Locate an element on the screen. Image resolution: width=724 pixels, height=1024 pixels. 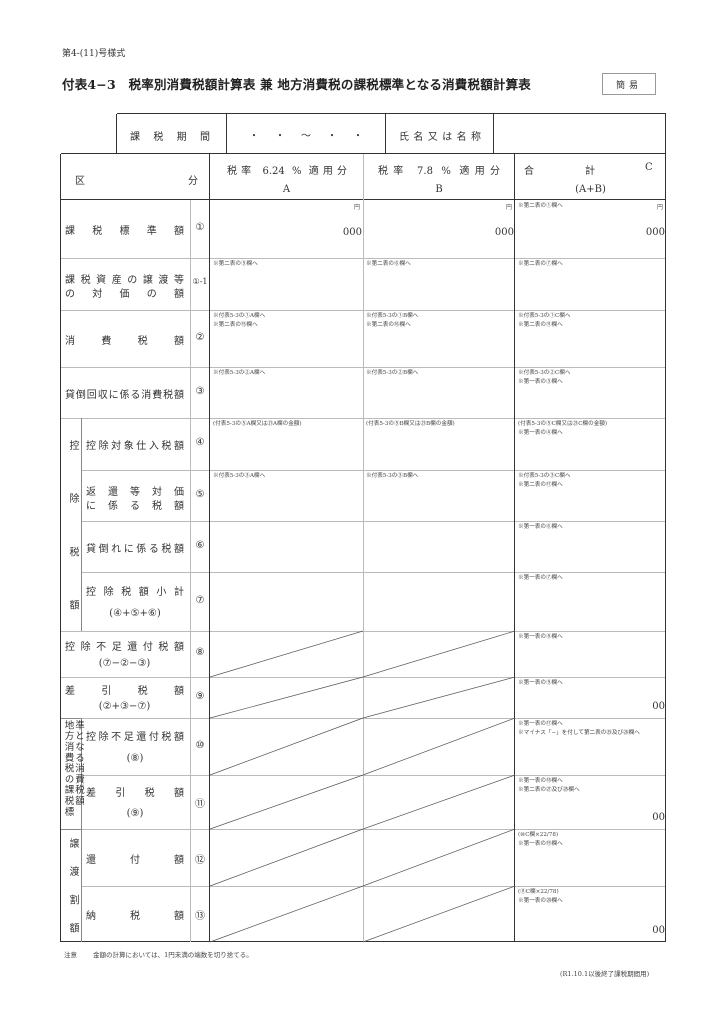
footer-note: 注意 金額の計算においては、1円未満の端数を切り捨てる。 is located at coordinates (158, 954).